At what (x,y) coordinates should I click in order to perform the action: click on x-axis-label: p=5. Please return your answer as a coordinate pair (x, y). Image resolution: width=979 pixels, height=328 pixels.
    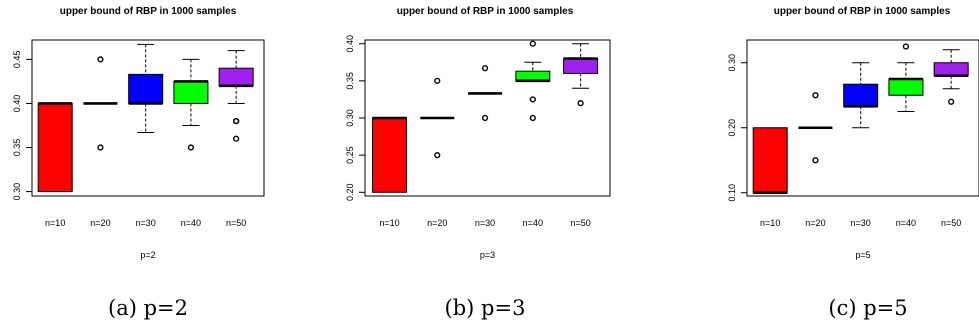
    Looking at the image, I should click on (862, 255).